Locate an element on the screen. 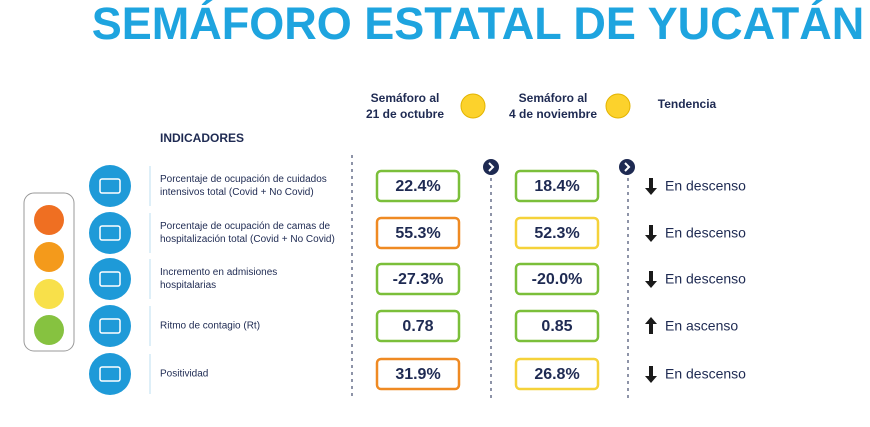  value: -27.3% is located at coordinates (418, 279).